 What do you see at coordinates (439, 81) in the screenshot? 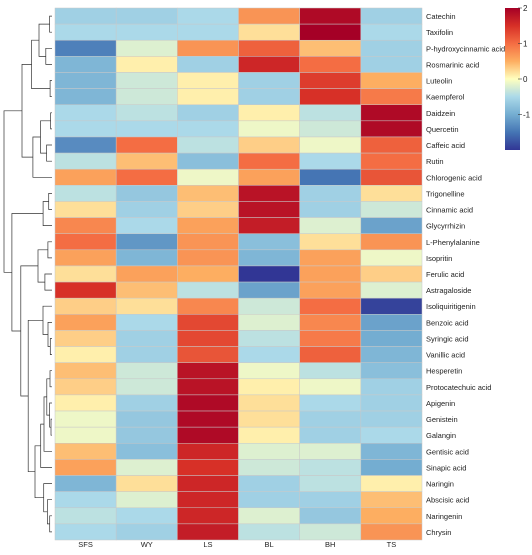
I see `row-label: Luteolin` at bounding box center [439, 81].